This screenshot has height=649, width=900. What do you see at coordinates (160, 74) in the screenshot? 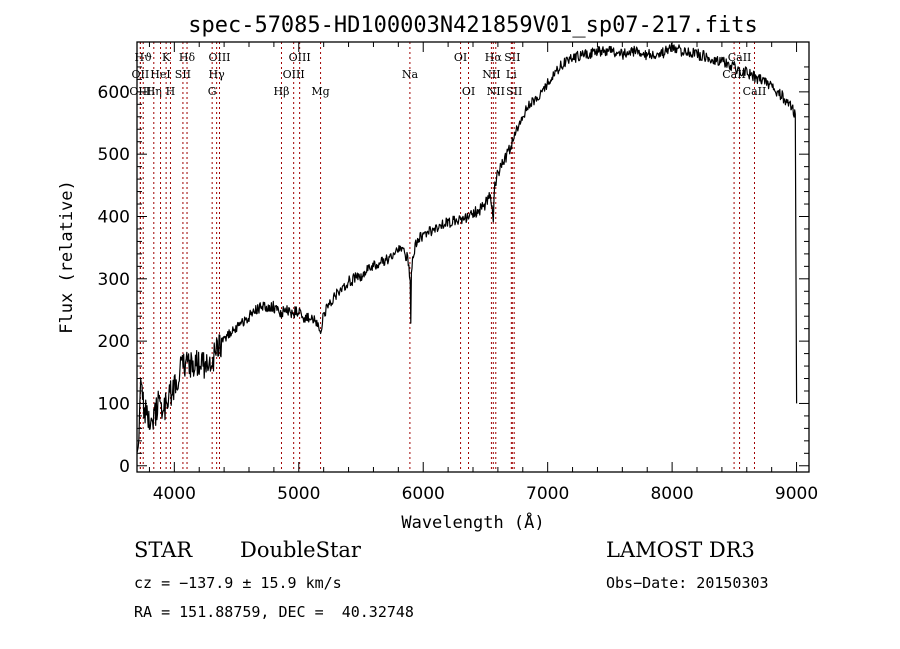
I see `line-label-5: HeI` at bounding box center [160, 74].